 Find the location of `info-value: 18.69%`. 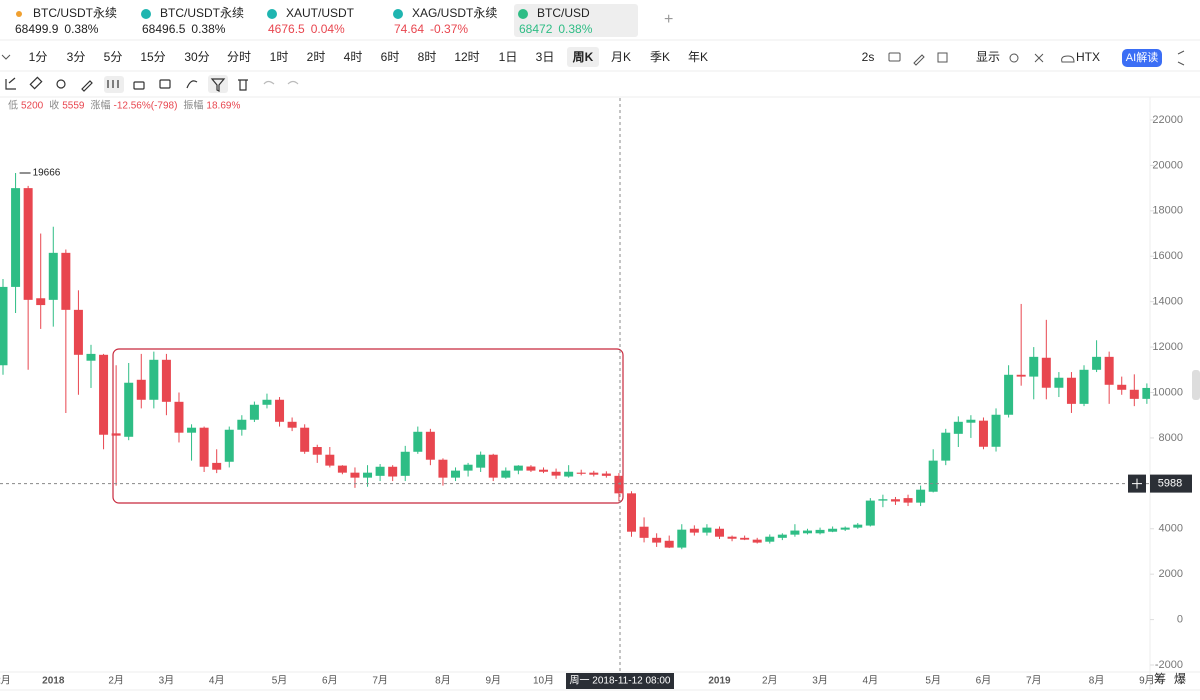

info-value: 18.69% is located at coordinates (223, 106).